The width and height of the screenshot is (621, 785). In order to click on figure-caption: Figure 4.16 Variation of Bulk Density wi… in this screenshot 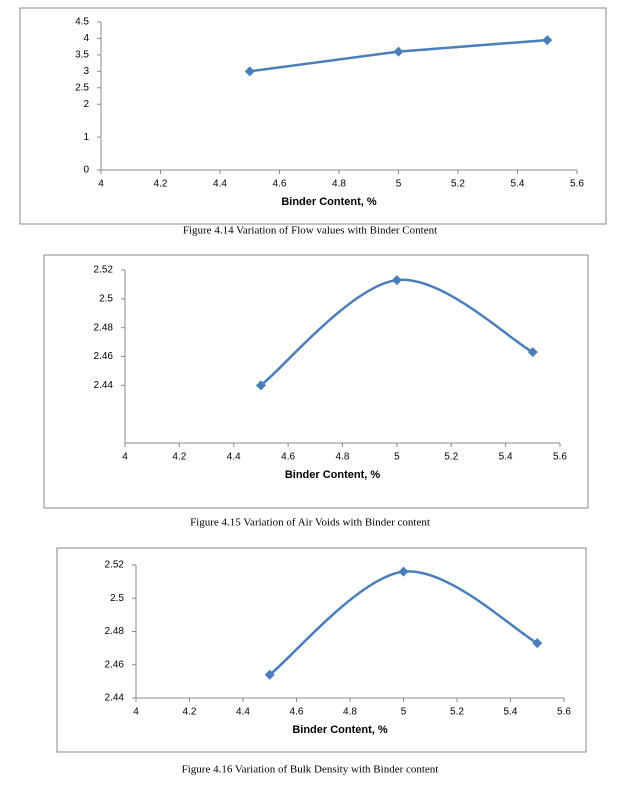, I will do `click(310, 770)`.